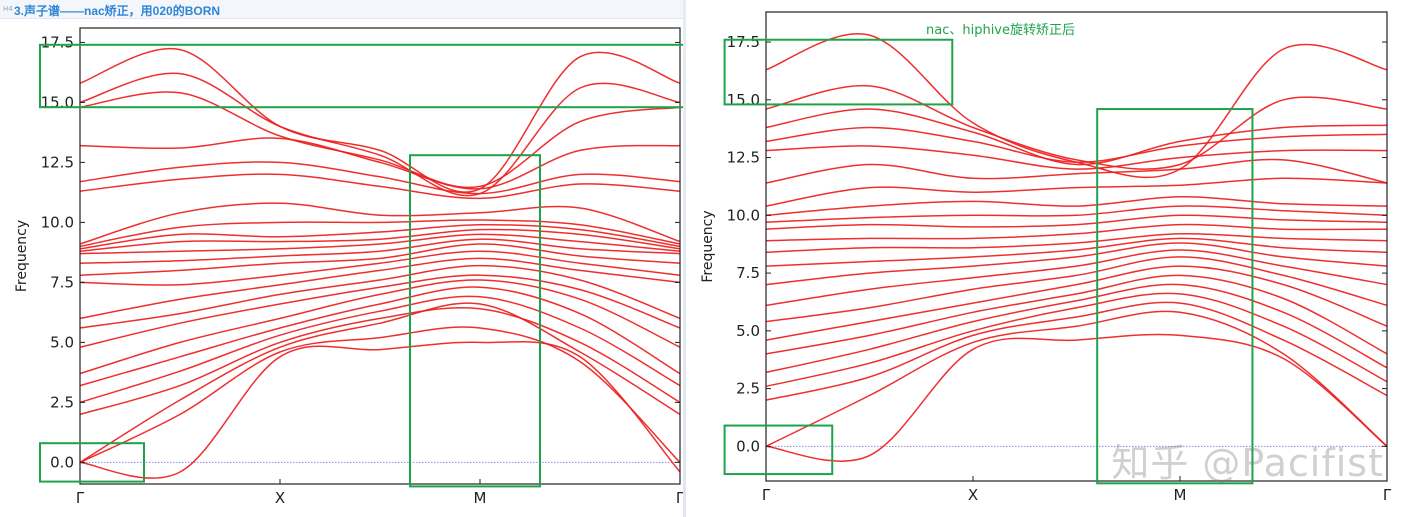 This screenshot has height=517, width=1416. Describe the element at coordinates (684, 258) in the screenshot. I see `panel-divider` at that location.